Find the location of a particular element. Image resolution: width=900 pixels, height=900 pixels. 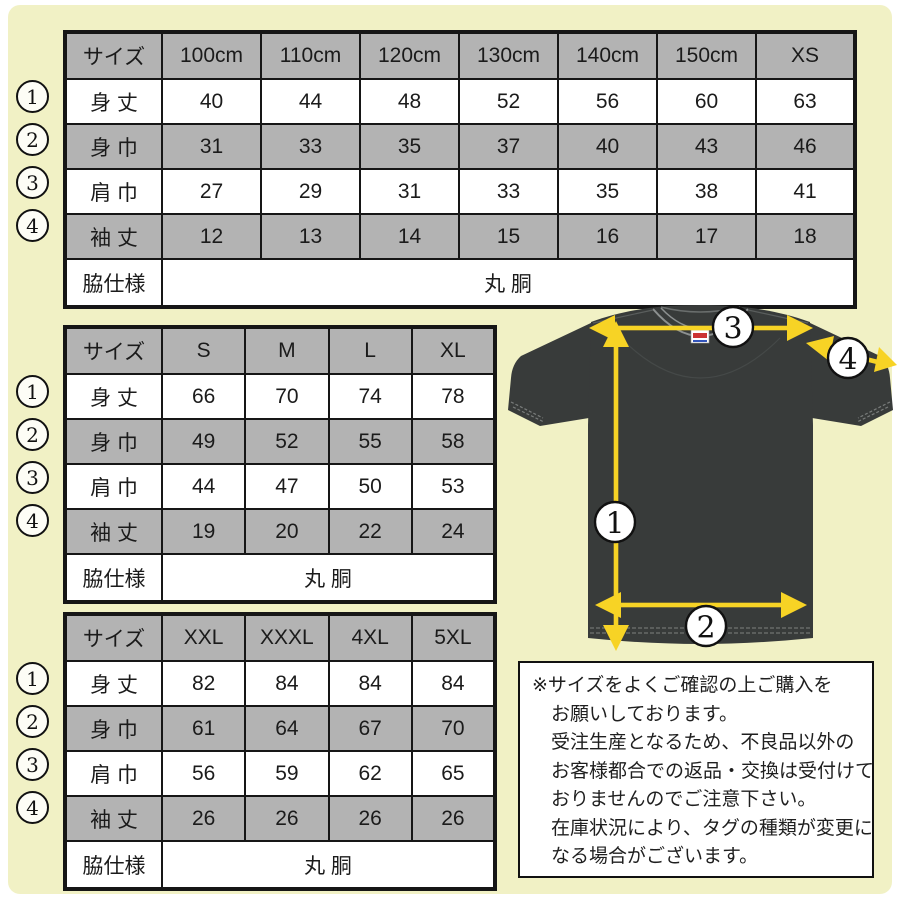

shirt-marker-3: 3 is located at coordinates (733, 327).